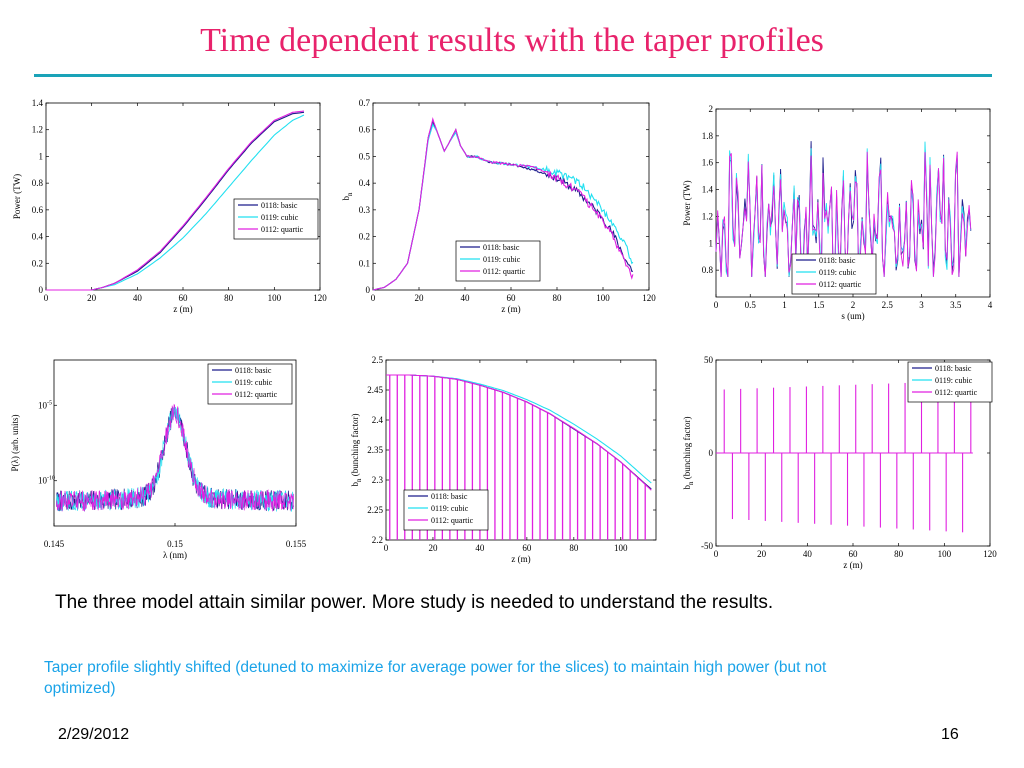 The width and height of the screenshot is (1024, 768). What do you see at coordinates (175, 555) in the screenshot?
I see `x-axis-label: λ (nm)` at bounding box center [175, 555].